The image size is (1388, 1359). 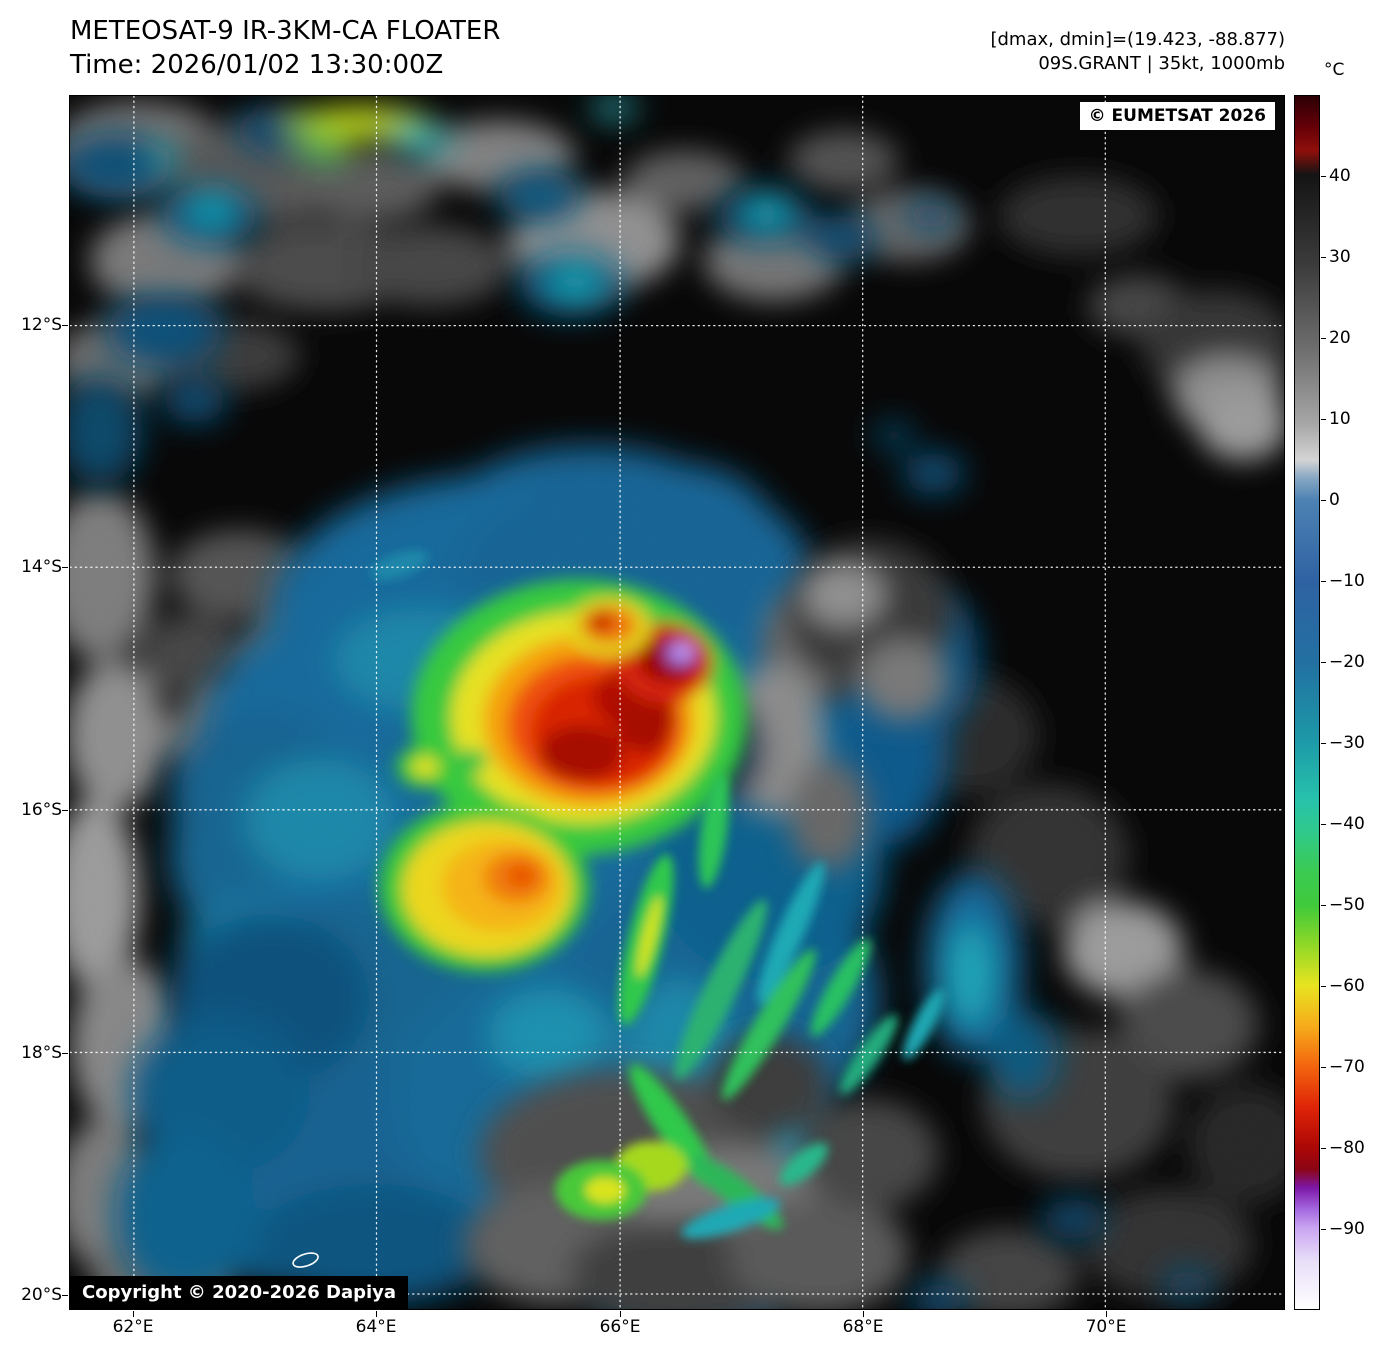 What do you see at coordinates (41, 1295) in the screenshot?
I see `lat-label-20s: 20°S` at bounding box center [41, 1295].